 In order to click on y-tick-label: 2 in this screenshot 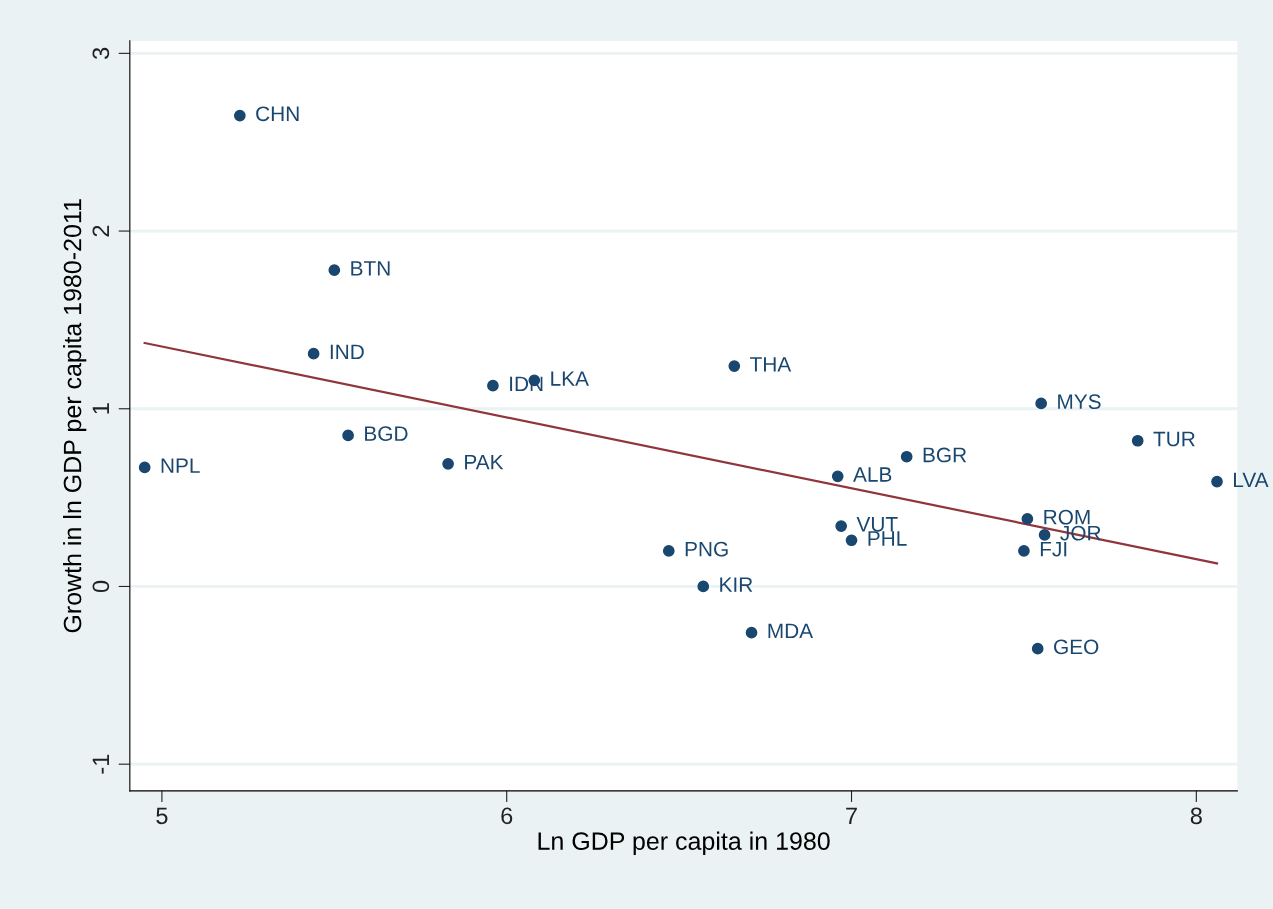, I will do `click(100, 231)`.